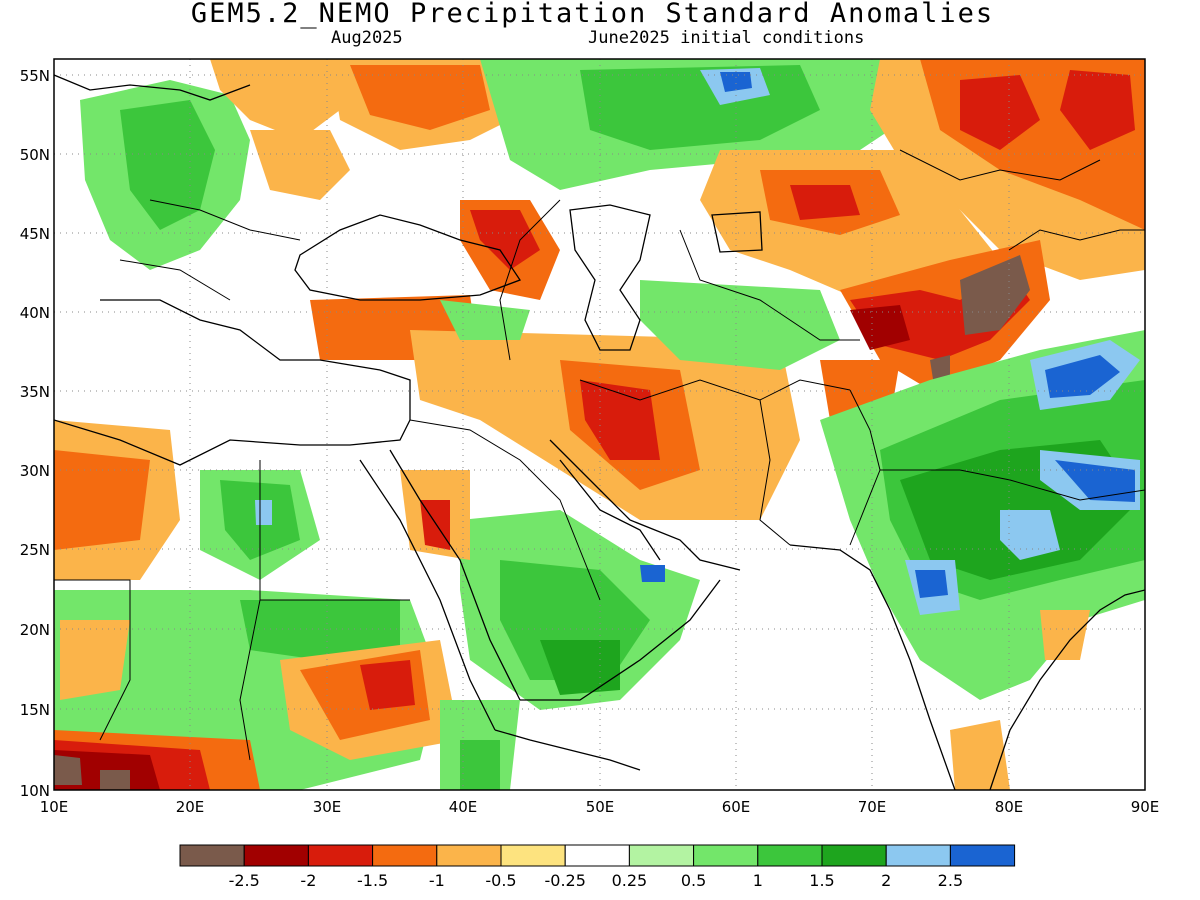  Describe the element at coordinates (600, 807) in the screenshot. I see `lon-tick-label: 50E` at that location.